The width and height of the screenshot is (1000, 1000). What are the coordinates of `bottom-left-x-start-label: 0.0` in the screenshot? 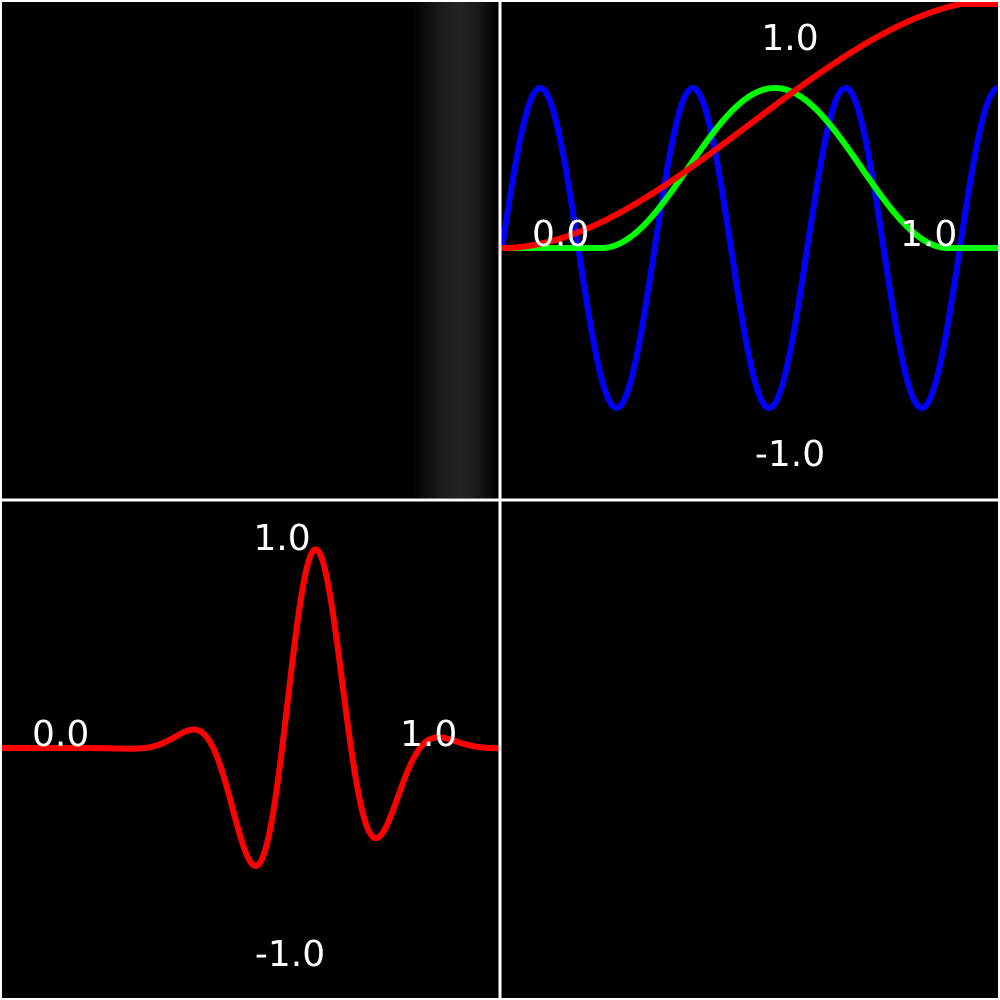 It's located at (60, 734).